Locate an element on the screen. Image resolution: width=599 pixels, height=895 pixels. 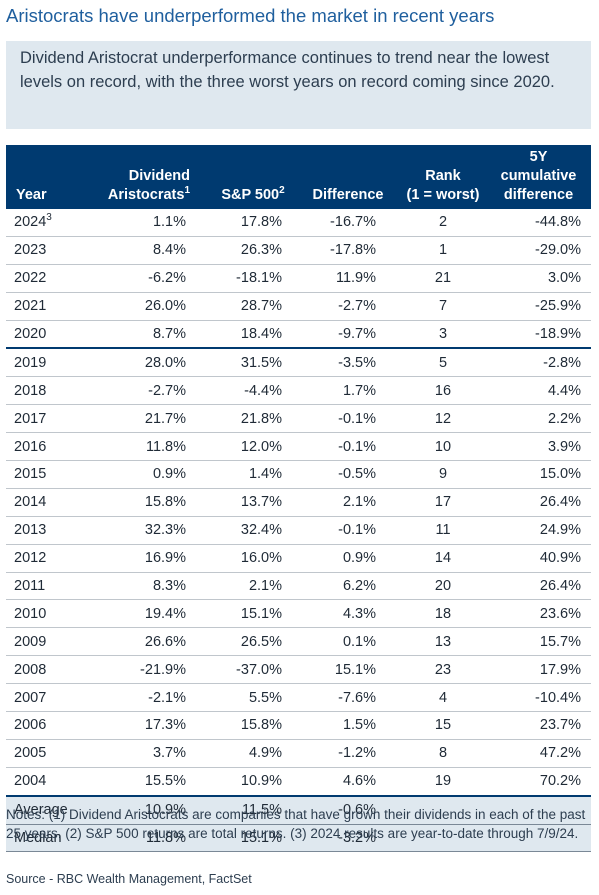
cell-dividend-aristocrats: 3.7% is located at coordinates (148, 753).